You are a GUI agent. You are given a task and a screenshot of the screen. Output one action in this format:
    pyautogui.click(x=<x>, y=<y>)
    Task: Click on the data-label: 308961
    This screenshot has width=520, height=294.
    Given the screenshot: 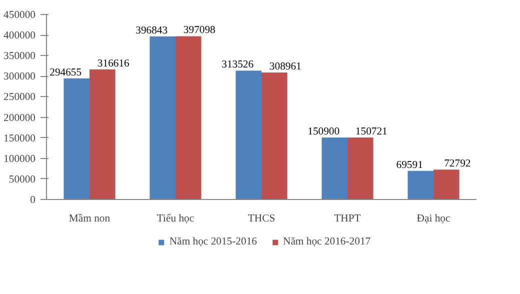 What is the action you would take?
    pyautogui.click(x=285, y=66)
    